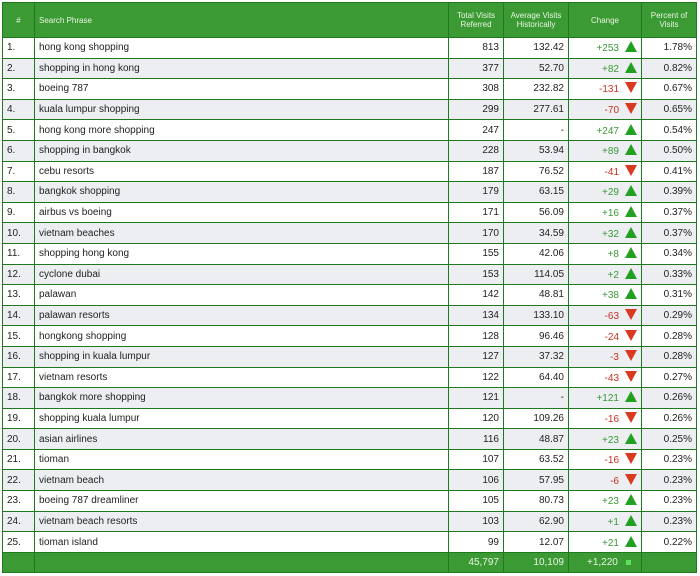  Describe the element at coordinates (536, 150) in the screenshot. I see `average-visits: 53.94` at that location.